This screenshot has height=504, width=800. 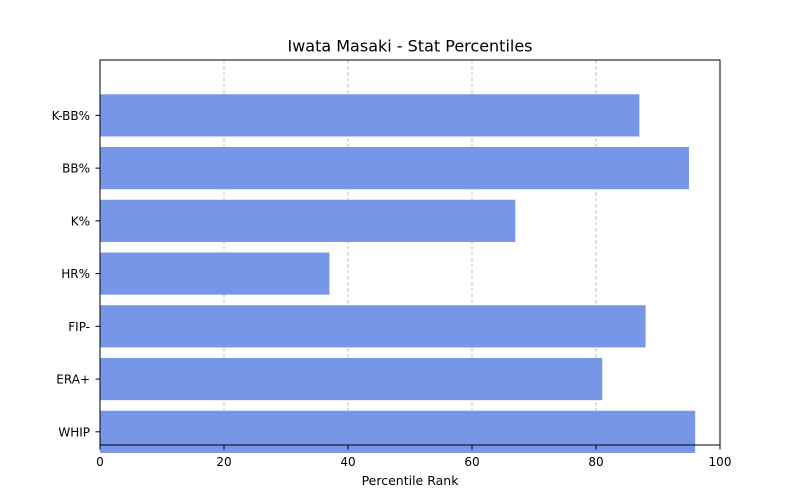 I want to click on x-tick-label: 100, so click(x=720, y=462).